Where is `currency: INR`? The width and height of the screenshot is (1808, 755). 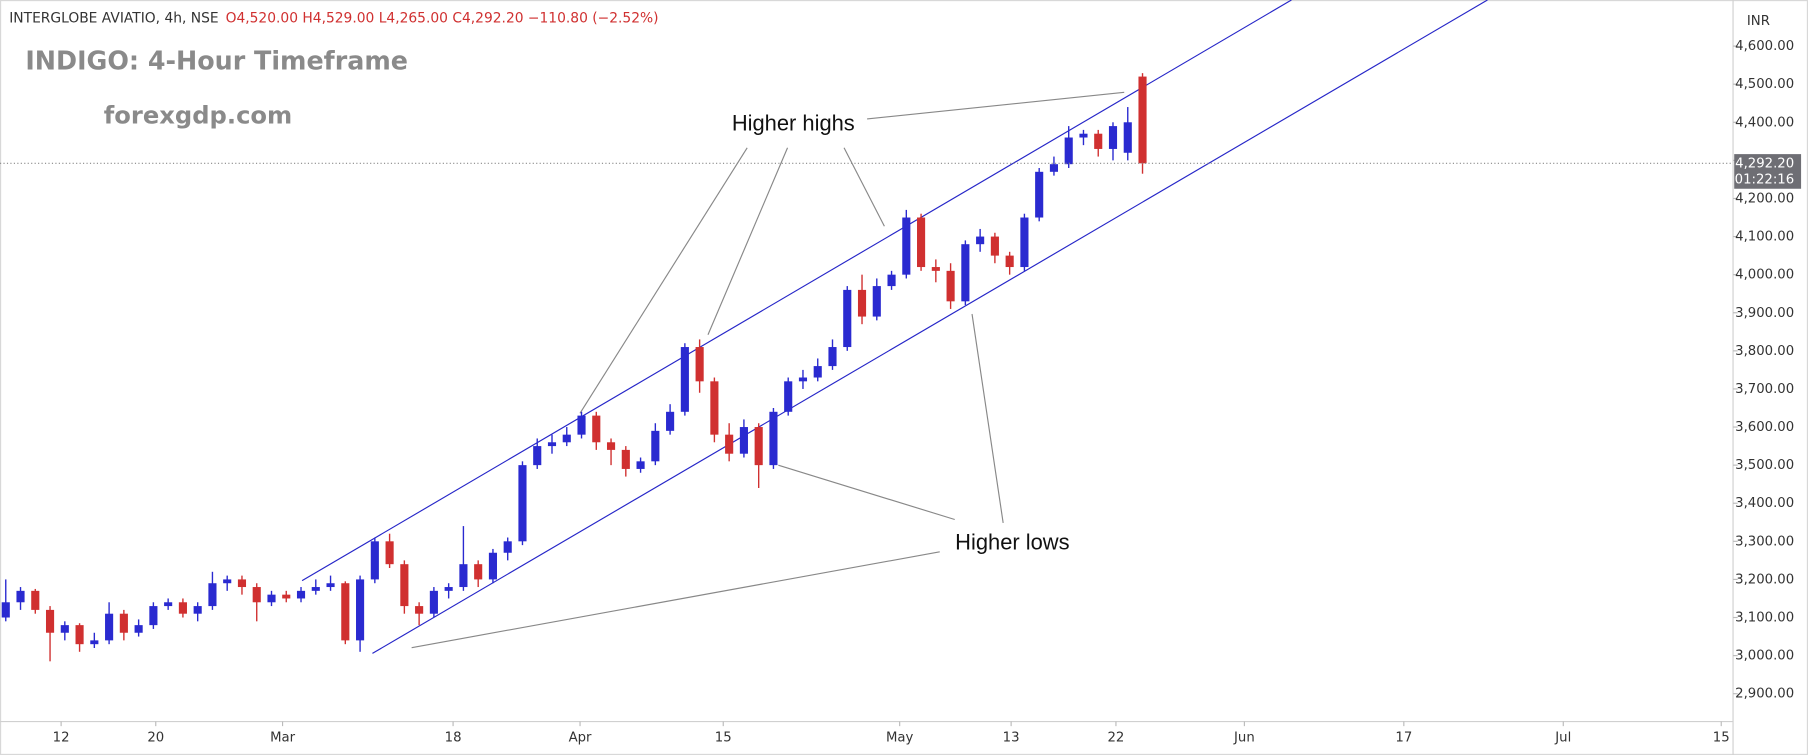
currency: INR is located at coordinates (1758, 21).